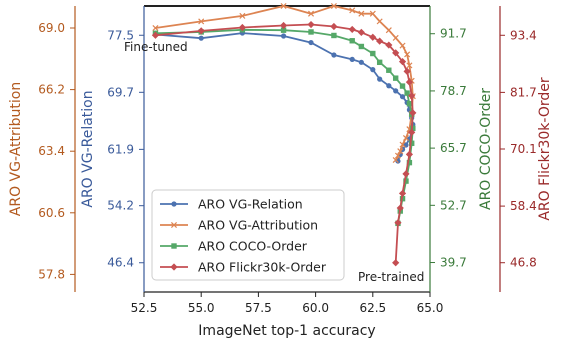  What do you see at coordinates (51, 90) in the screenshot?
I see `attribution-tick-label: 66.2` at bounding box center [51, 90].